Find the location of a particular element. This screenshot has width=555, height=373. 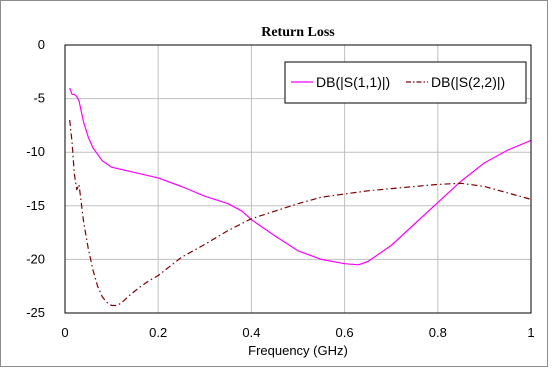

x-tick-label: 1 is located at coordinates (530, 332).